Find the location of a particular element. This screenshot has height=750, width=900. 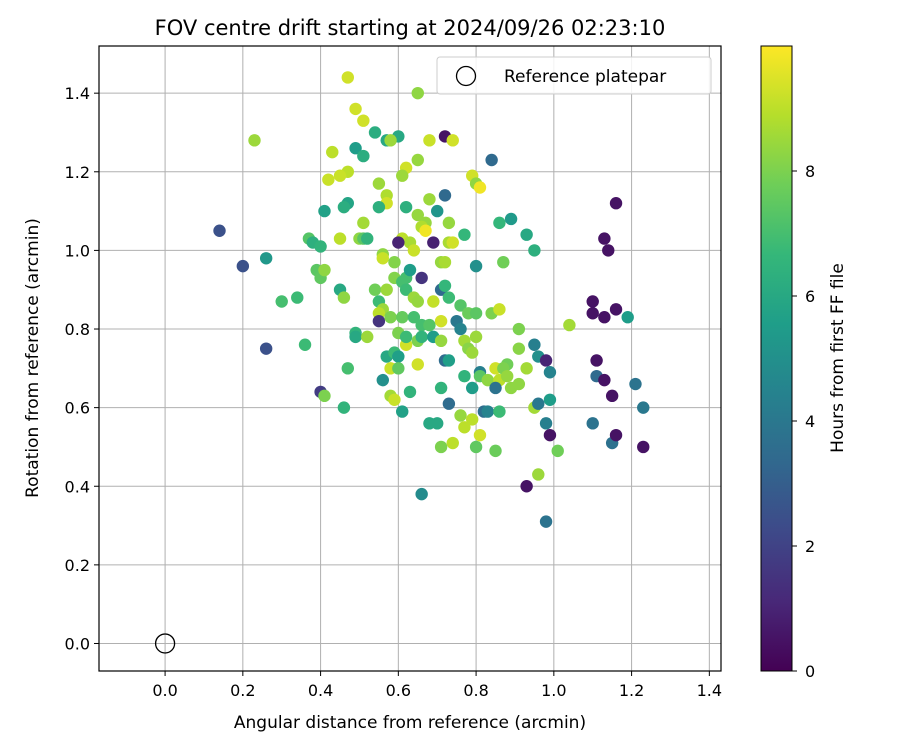

y-tick-label: 0.8 is located at coordinates (77, 329).